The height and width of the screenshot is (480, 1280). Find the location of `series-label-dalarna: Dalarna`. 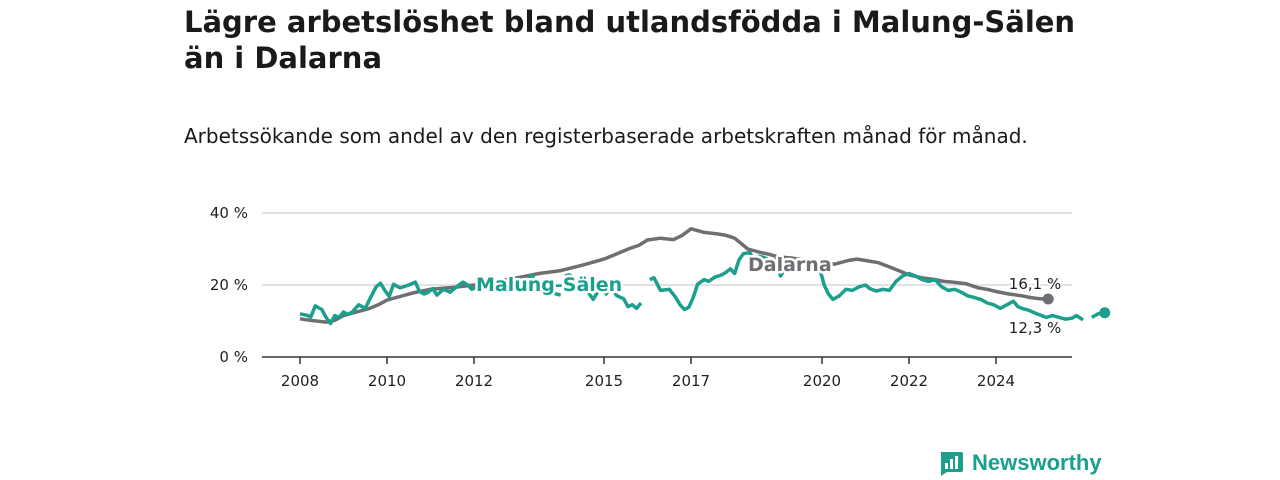

series-label-dalarna: Dalarna is located at coordinates (790, 265).